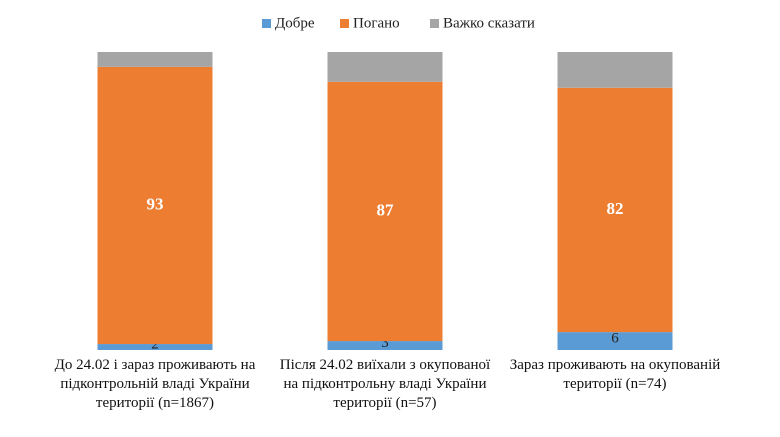 The image size is (780, 437). What do you see at coordinates (155, 344) in the screenshot?
I see `data-label: 2` at bounding box center [155, 344].